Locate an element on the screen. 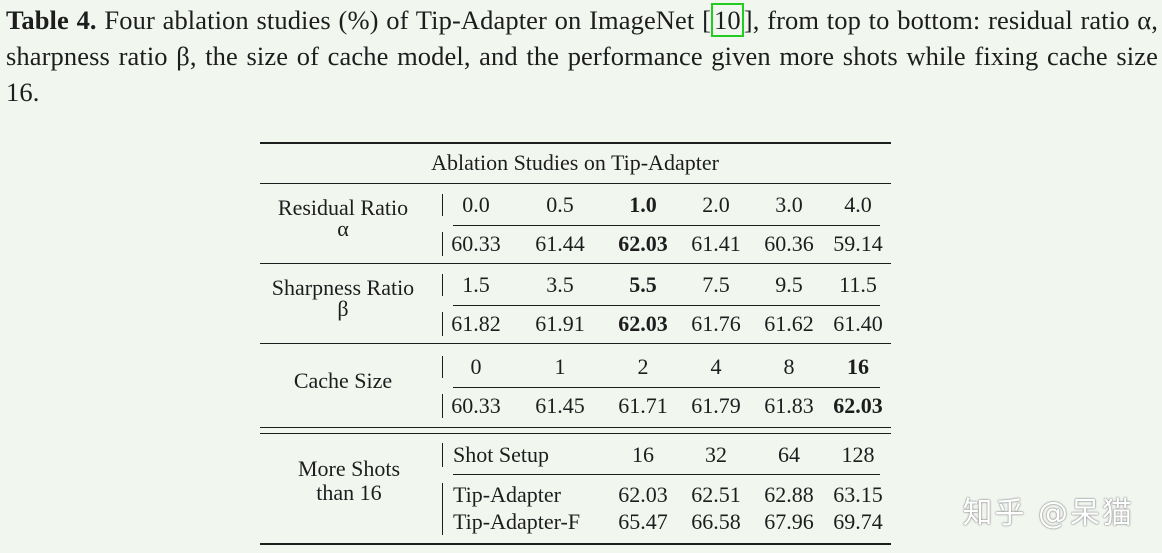 The image size is (1162, 553). shot-count: 64 is located at coordinates (789, 454).